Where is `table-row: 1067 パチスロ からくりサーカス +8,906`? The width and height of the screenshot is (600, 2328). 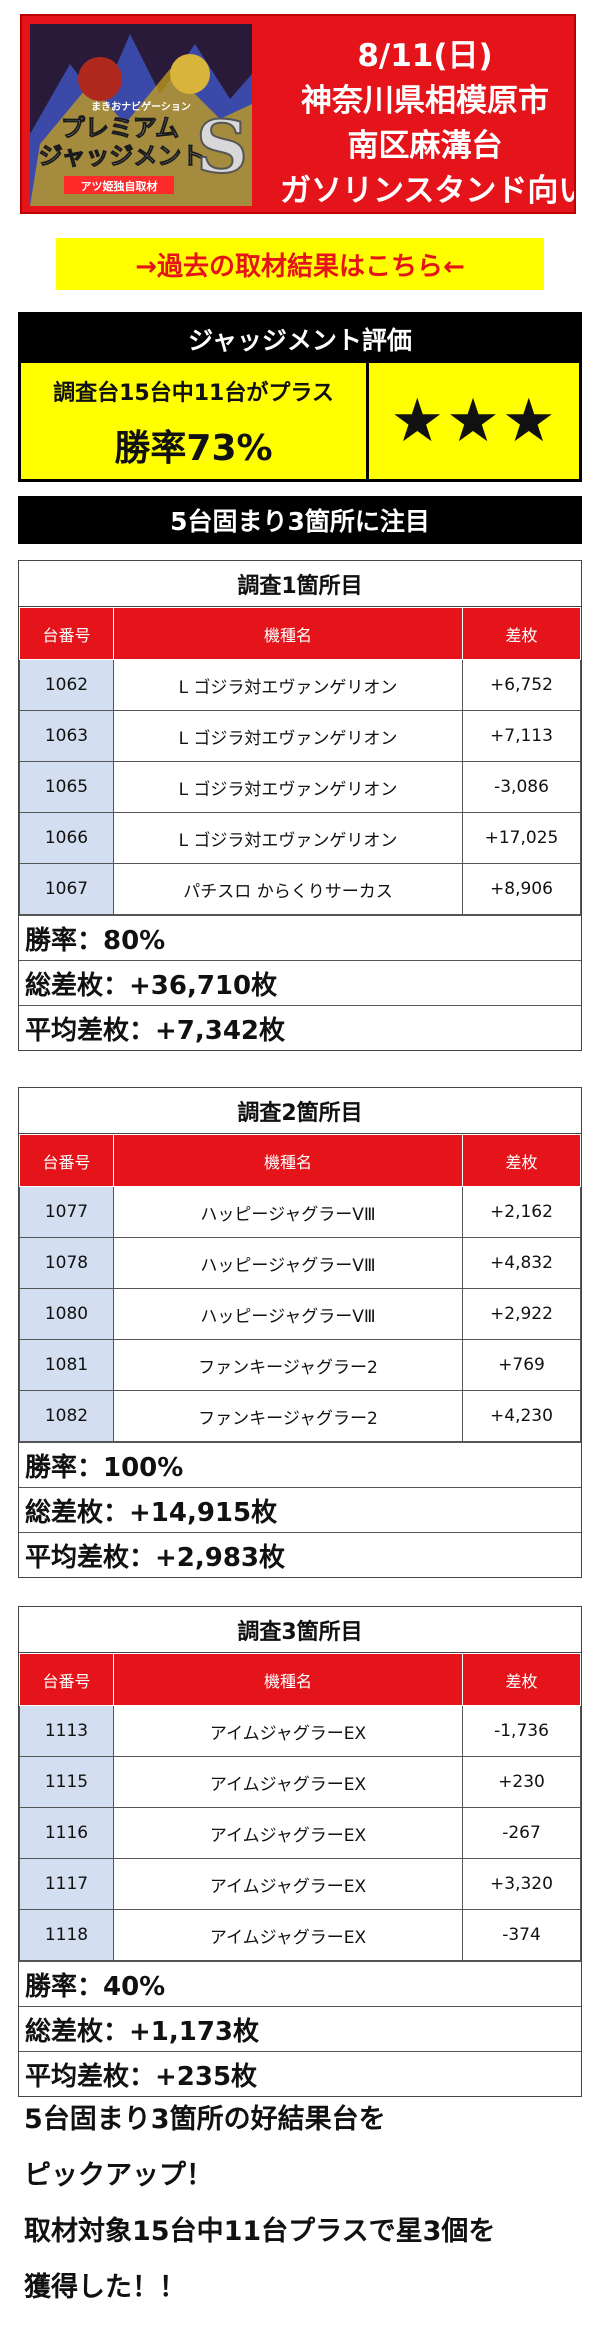 table-row: 1067 パチスロ からくりサーカス +8,906 is located at coordinates (300, 889).